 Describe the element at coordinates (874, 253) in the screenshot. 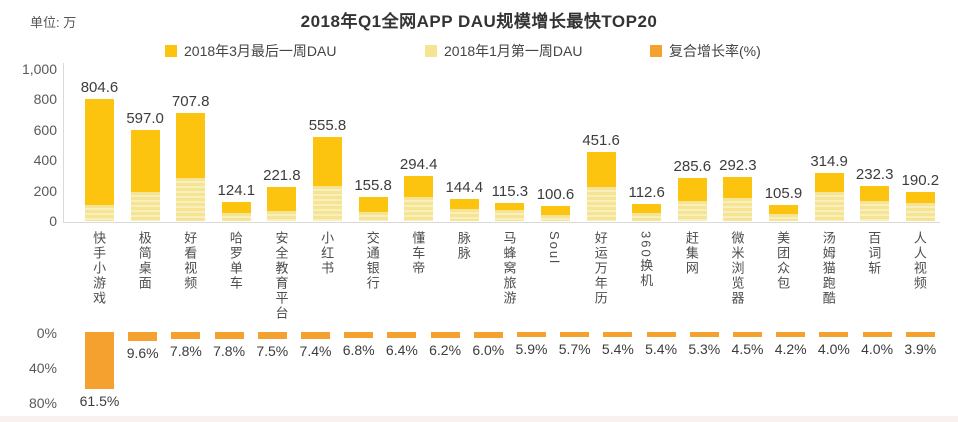

I see `category-label: 百词斩` at that location.